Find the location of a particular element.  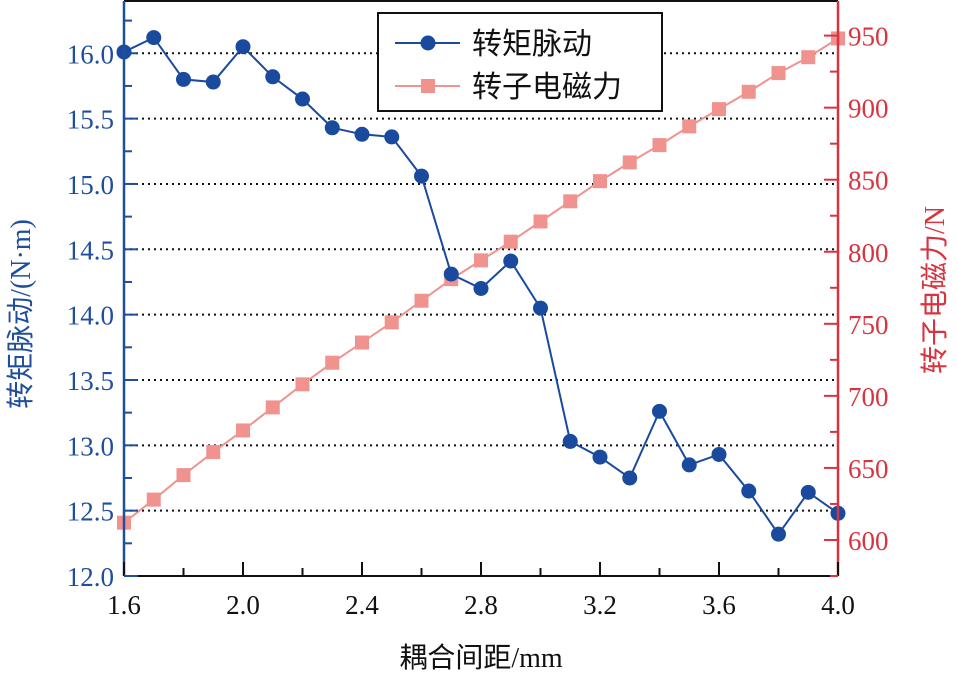

x-tick-label: 3.2 is located at coordinates (600, 605).